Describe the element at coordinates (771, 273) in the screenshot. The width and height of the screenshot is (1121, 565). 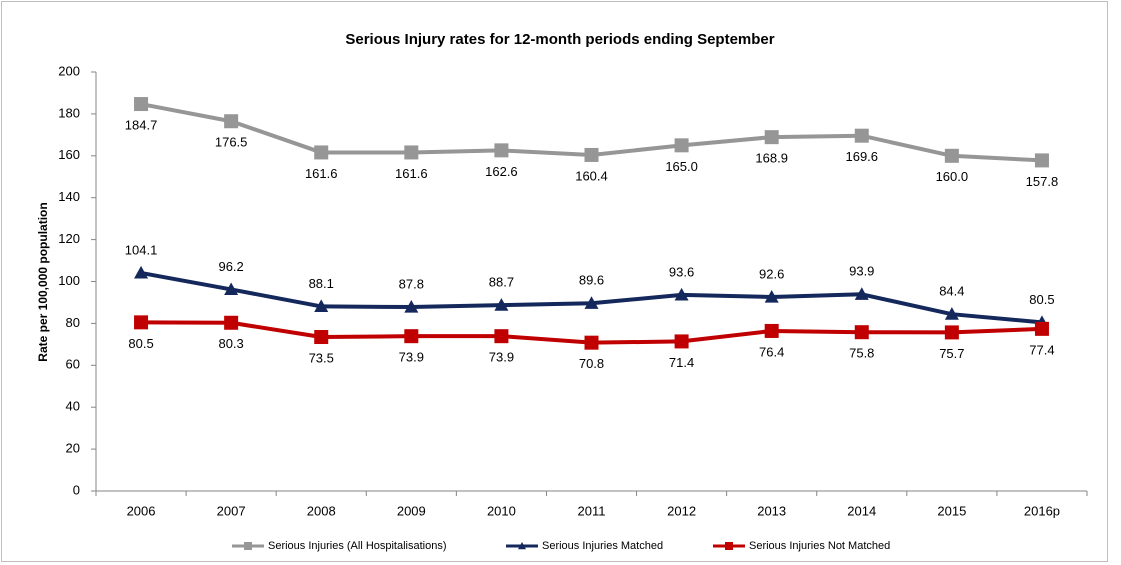
I see `data-label: 92.6` at that location.